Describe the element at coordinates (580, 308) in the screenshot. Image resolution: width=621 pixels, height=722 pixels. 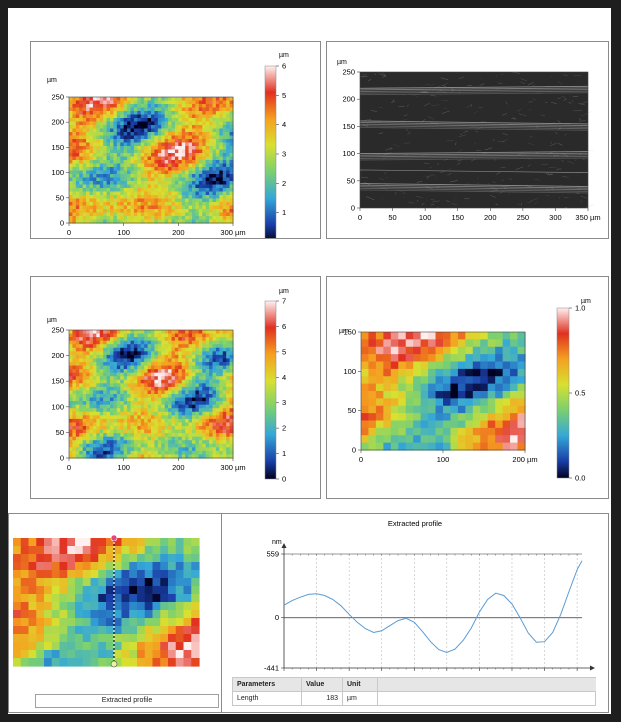
I see `colorbar-tick-label: 1.0` at that location.